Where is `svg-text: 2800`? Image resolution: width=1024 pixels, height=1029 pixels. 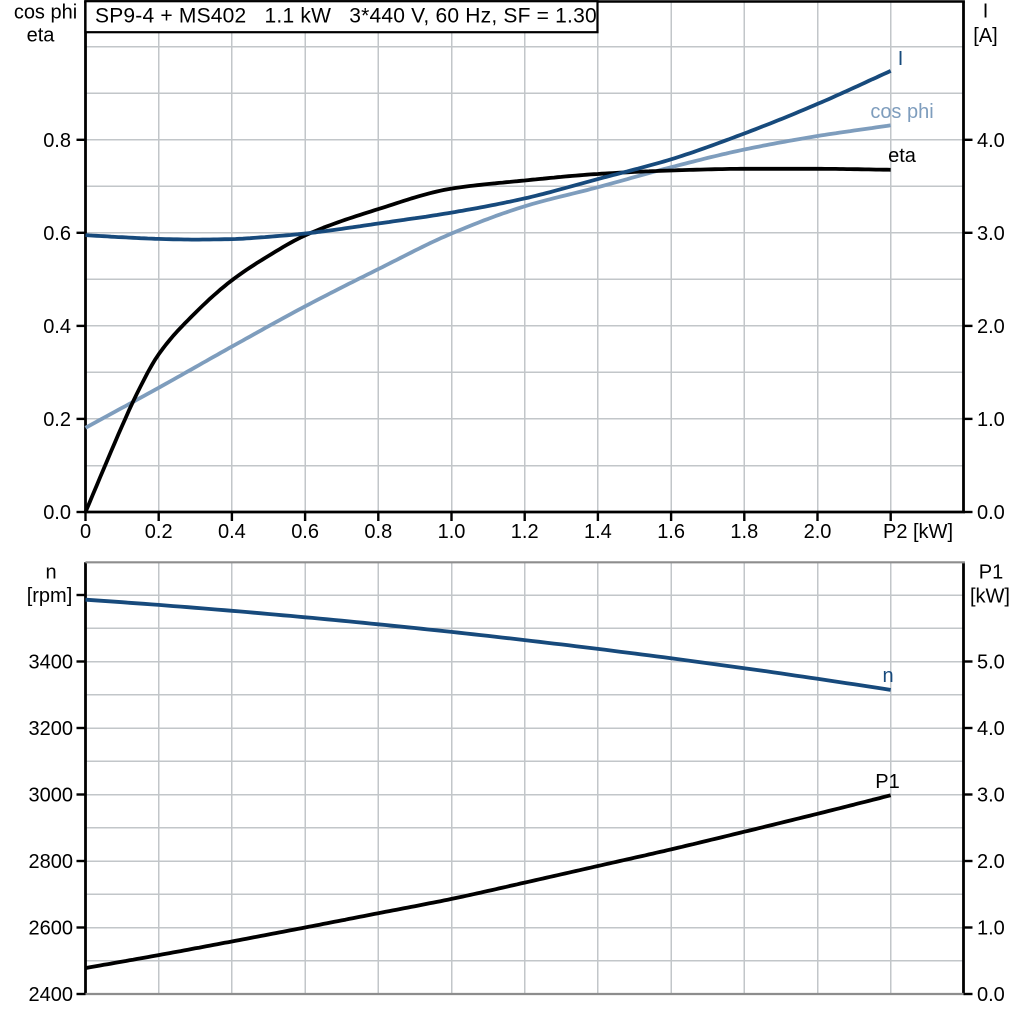 svg-text: 2800 is located at coordinates (51, 862).